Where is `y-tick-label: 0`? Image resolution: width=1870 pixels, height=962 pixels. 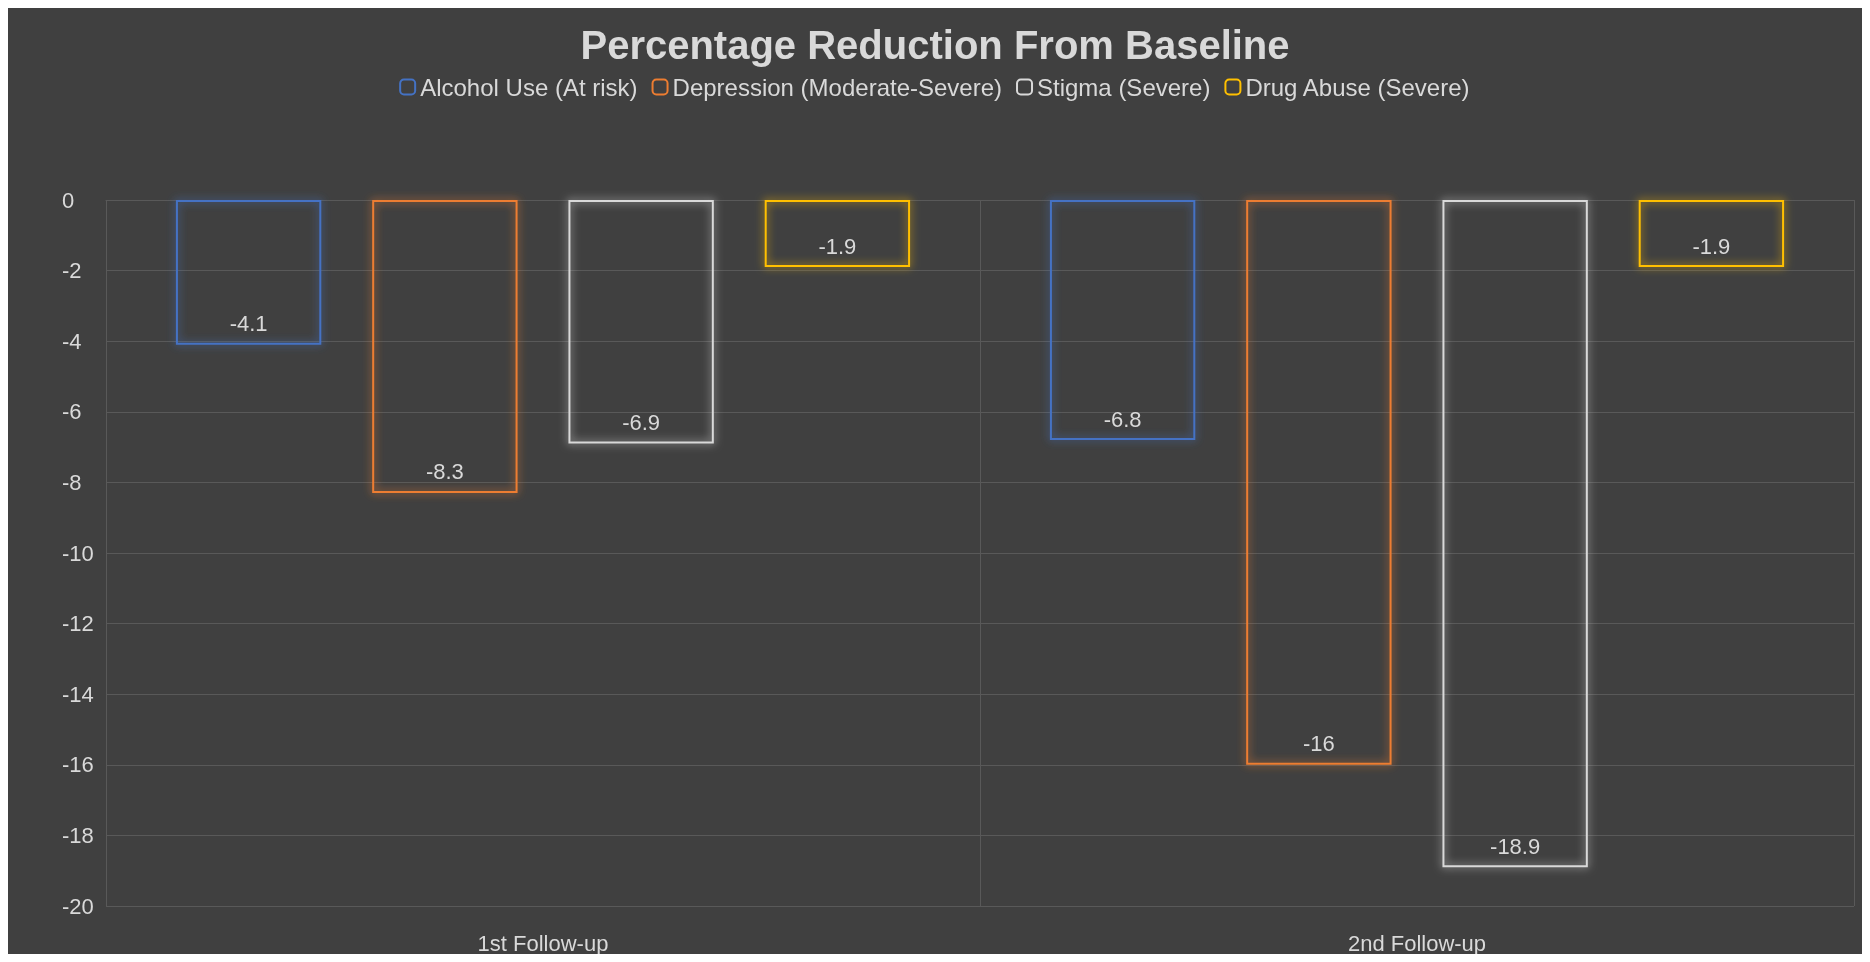
y-tick-label: 0 is located at coordinates (68, 200).